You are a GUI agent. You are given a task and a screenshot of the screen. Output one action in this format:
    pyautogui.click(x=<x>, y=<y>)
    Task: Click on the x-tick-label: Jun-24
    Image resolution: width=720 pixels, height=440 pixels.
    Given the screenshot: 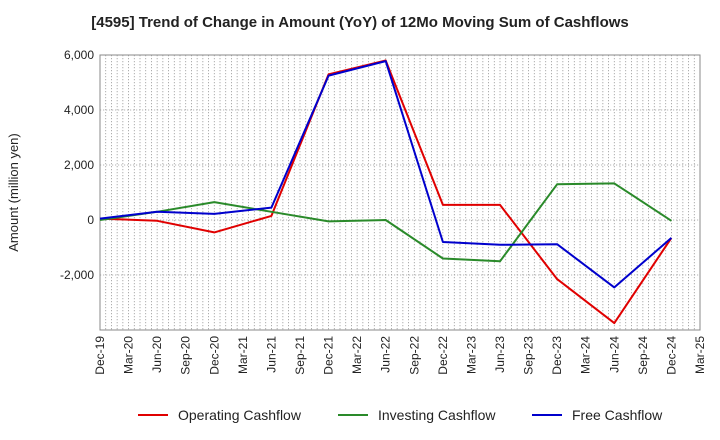 What is the action you would take?
    pyautogui.click(x=614, y=354)
    